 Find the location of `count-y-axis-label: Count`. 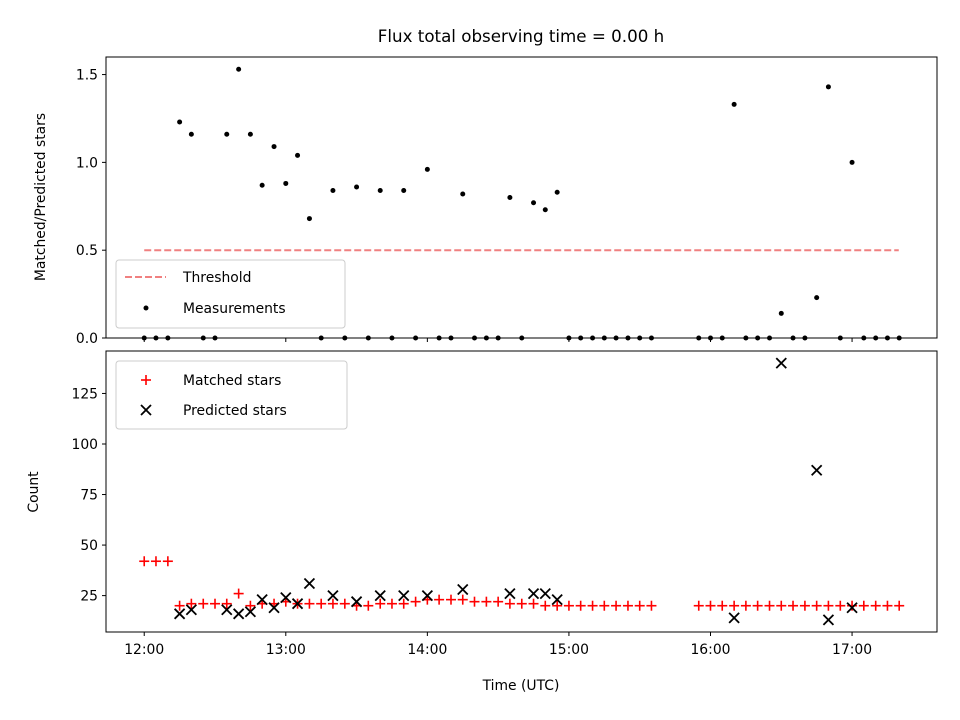

count-y-axis-label: Count is located at coordinates (34, 492).